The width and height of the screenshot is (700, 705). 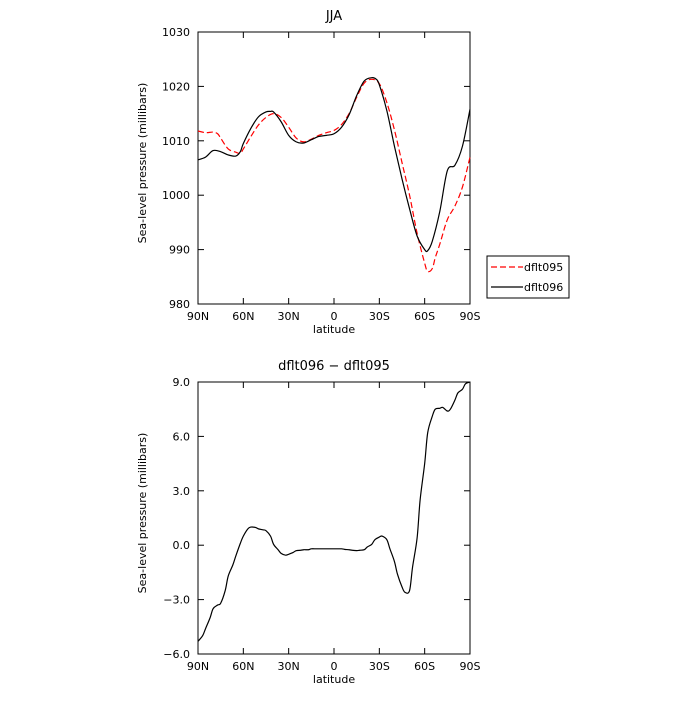 I want to click on panel1-y-tick-label: 990, so click(x=179, y=250).